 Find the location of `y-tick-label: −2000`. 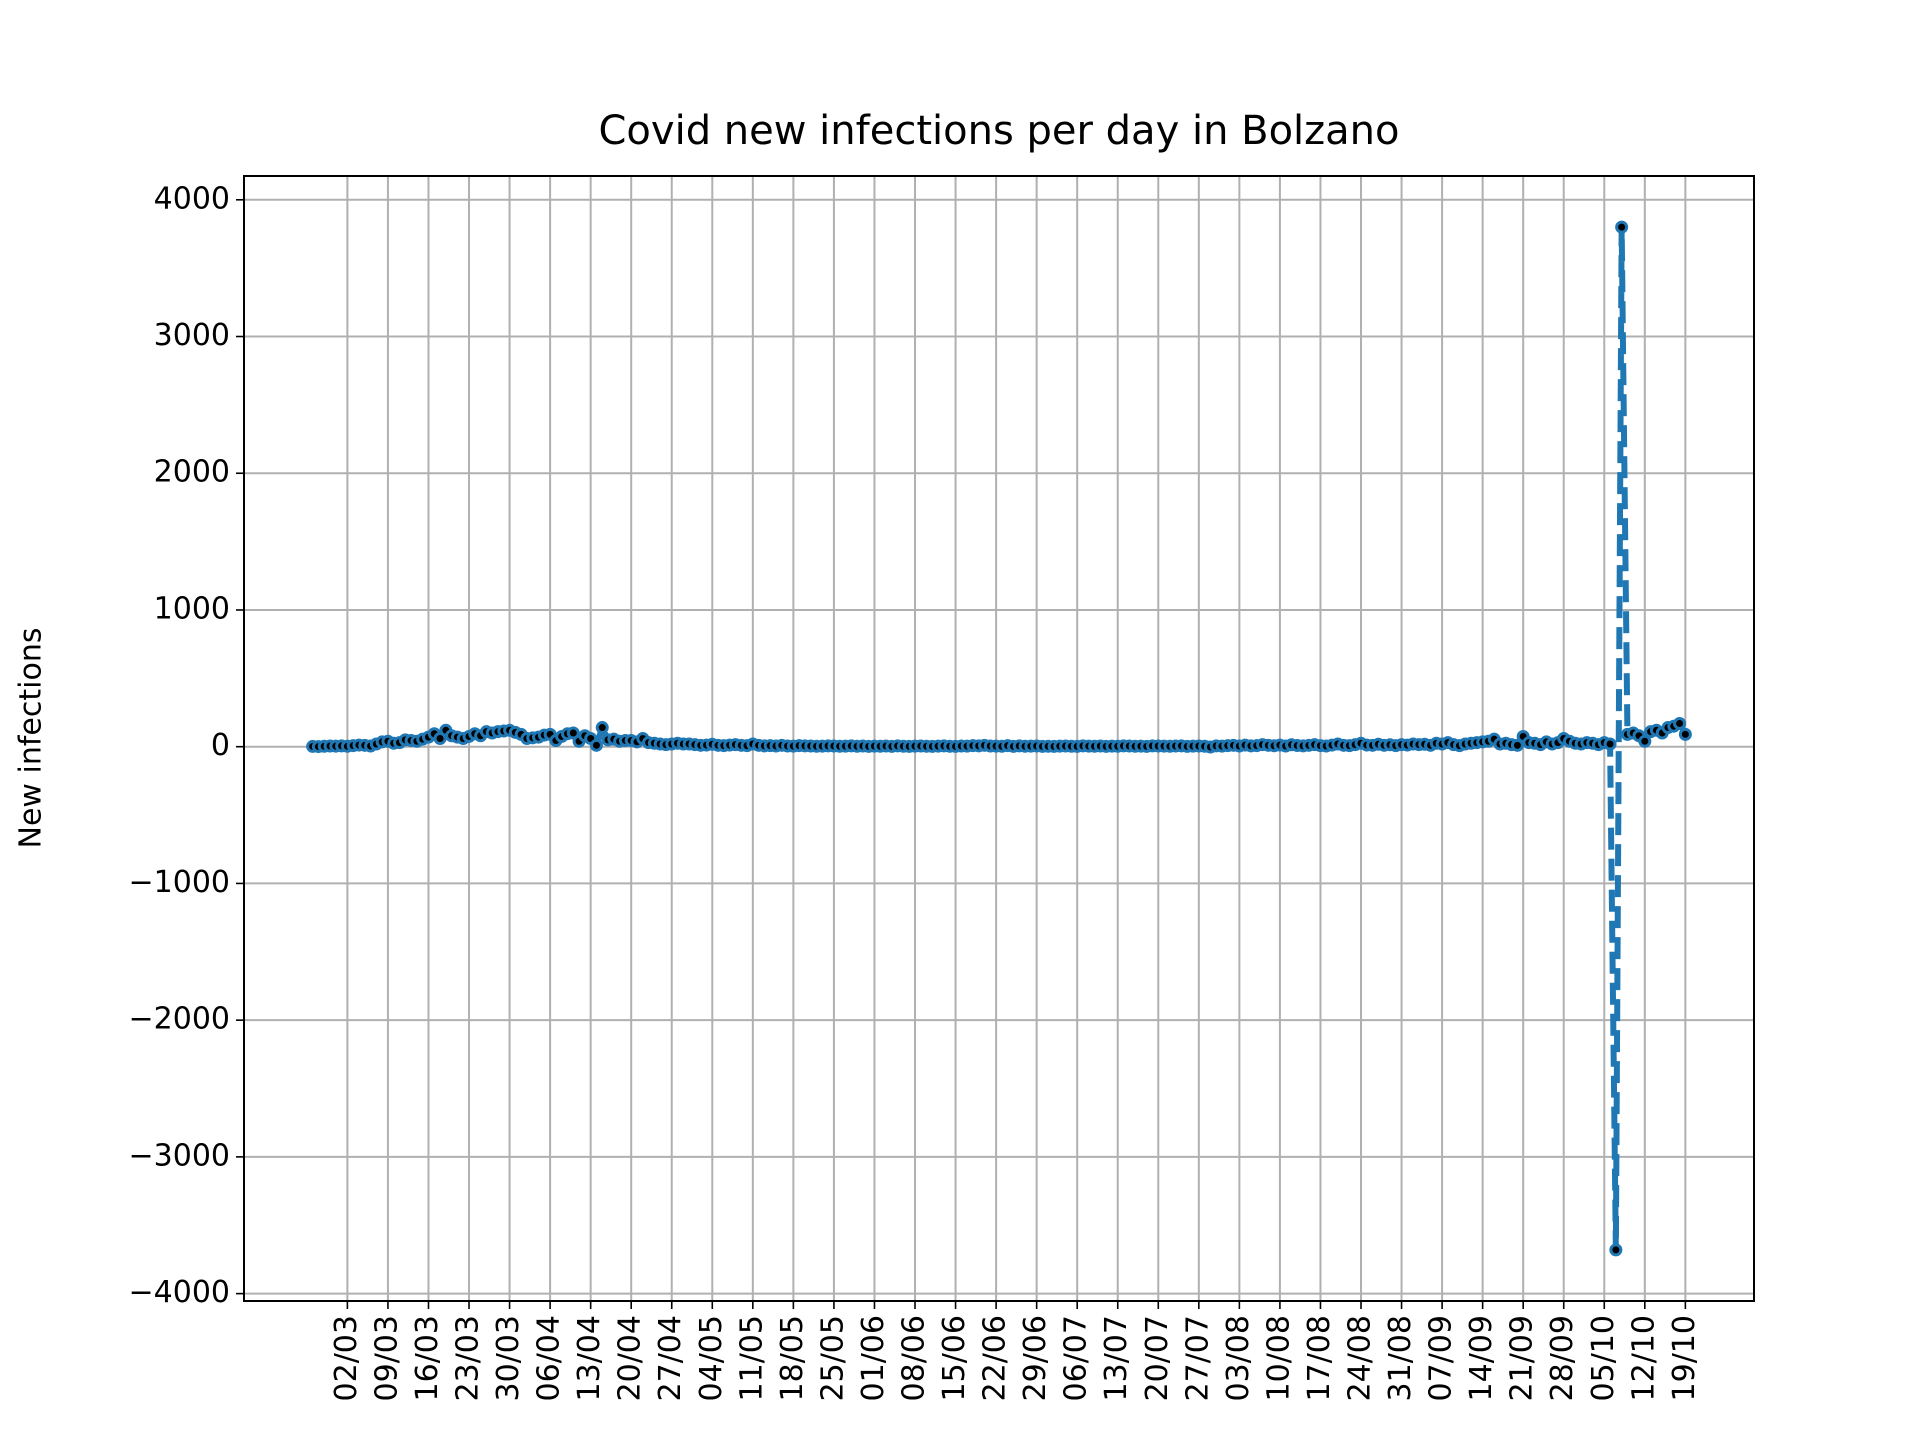

y-tick-label: −2000 is located at coordinates (179, 1019).